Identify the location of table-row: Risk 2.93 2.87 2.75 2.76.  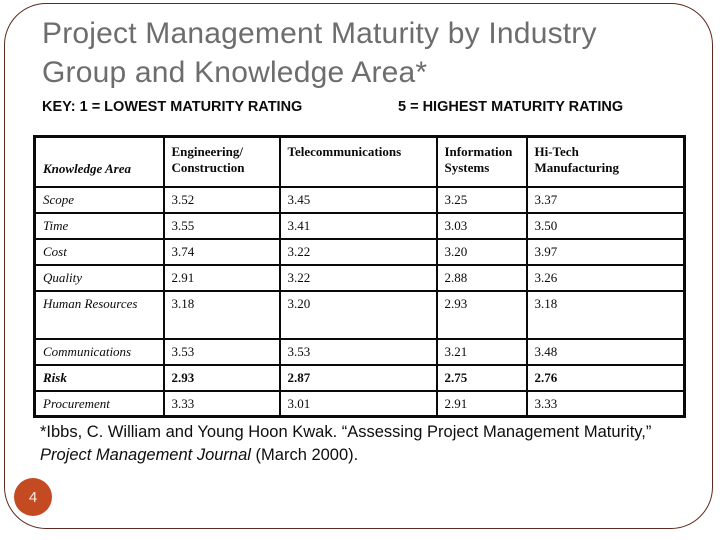
(359, 377).